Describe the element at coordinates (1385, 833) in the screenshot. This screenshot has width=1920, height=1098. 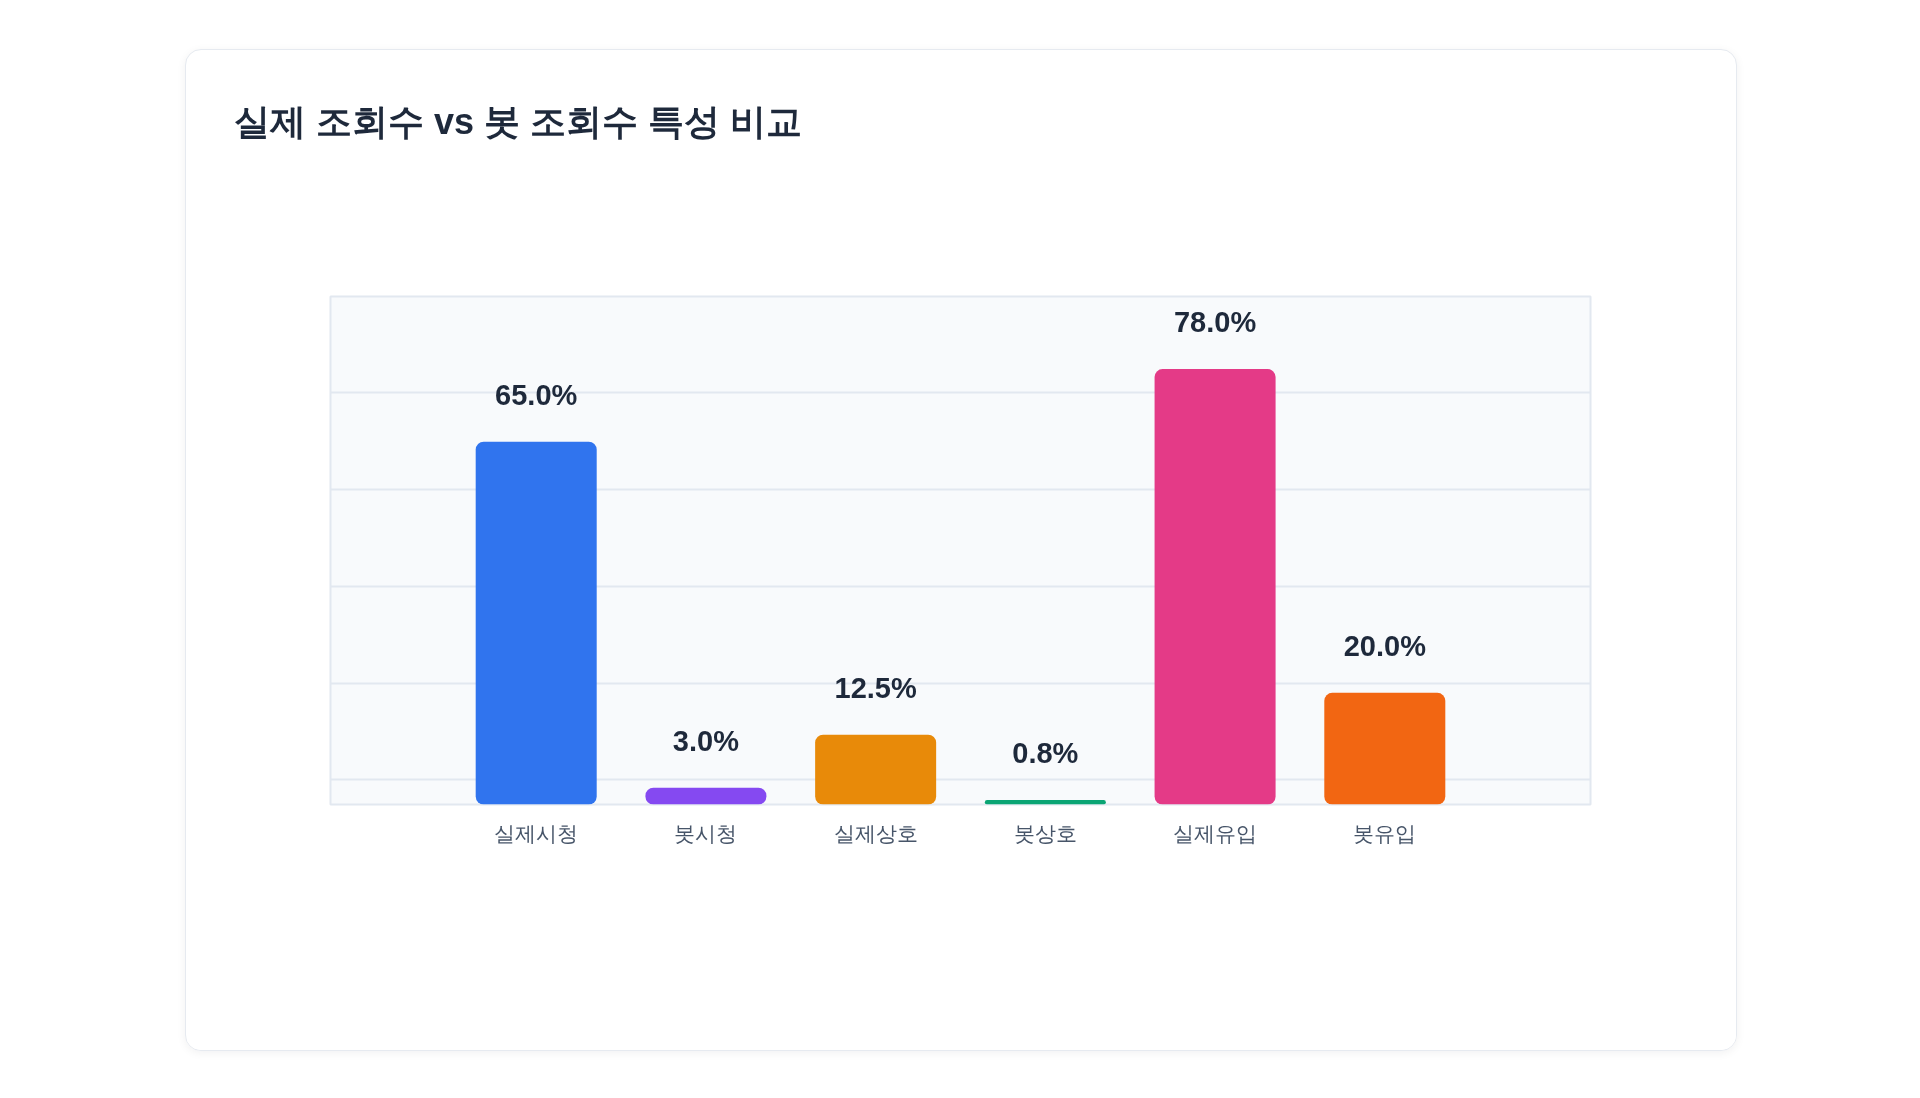
I see `x-tick-label: 봇유입` at that location.